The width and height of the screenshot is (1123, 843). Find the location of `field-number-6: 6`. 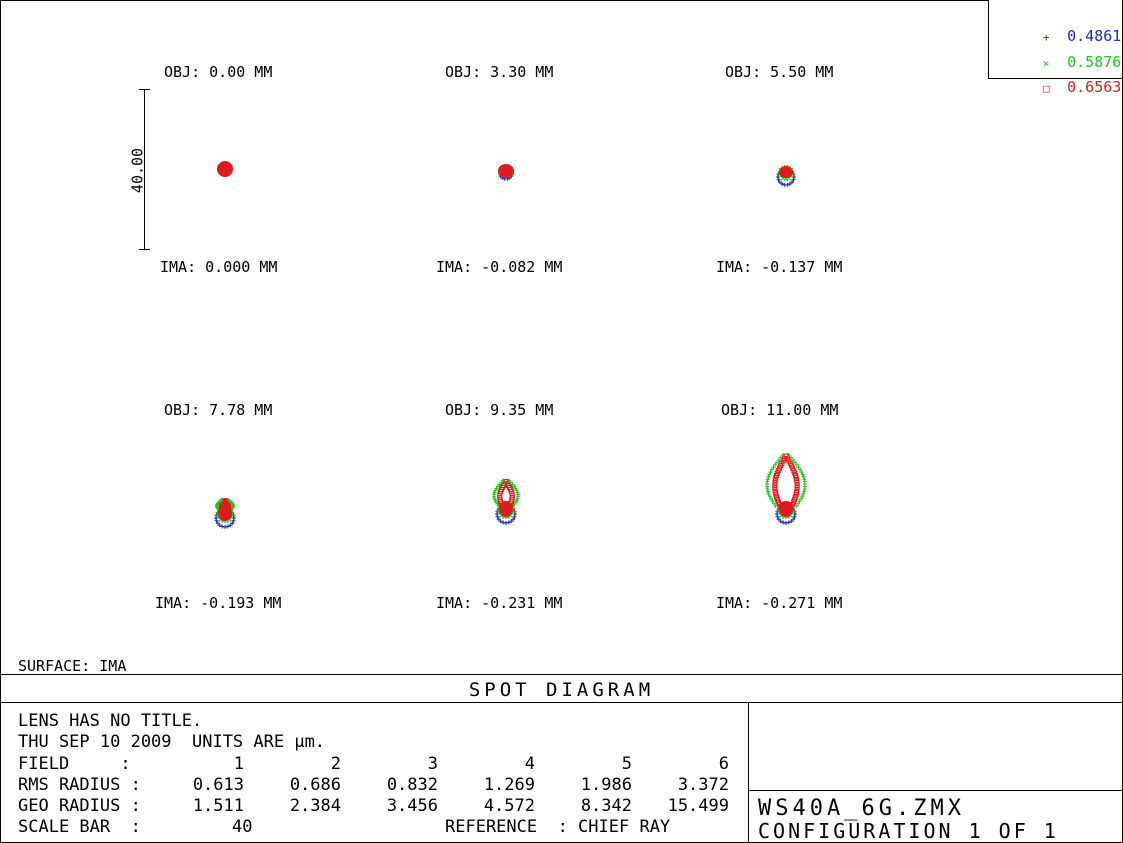

field-number-6: 6 is located at coordinates (723, 764).